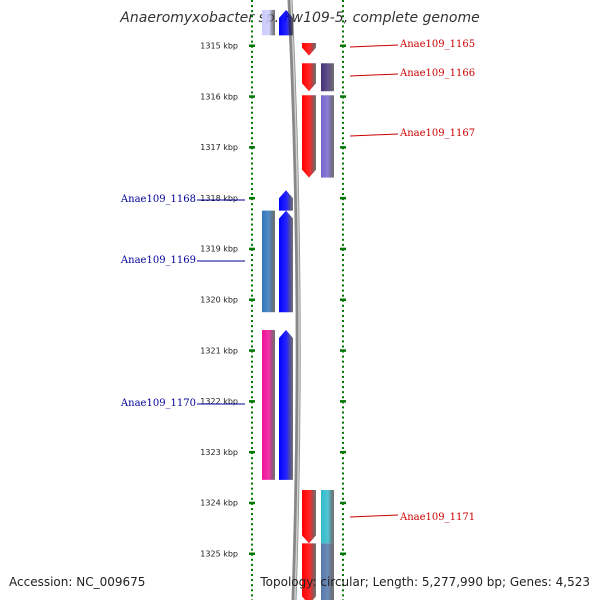 The height and width of the screenshot is (600, 600). I want to click on tick-label: 1324 kbp, so click(219, 503).